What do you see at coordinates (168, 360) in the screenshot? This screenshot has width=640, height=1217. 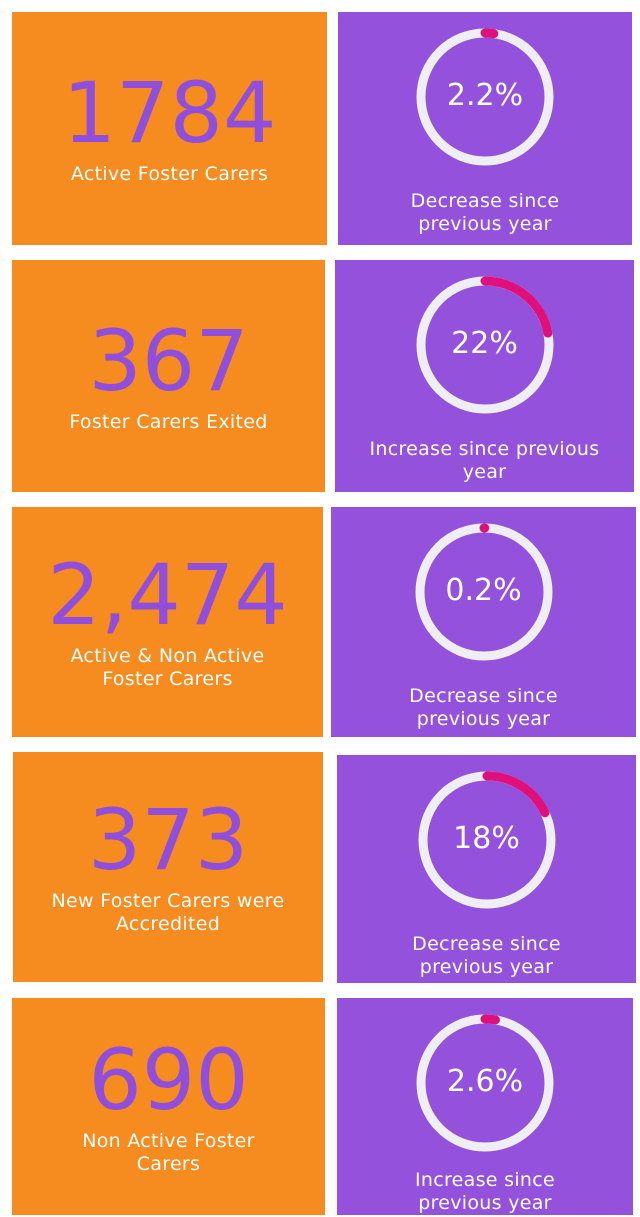 I see `stat-value: 367` at bounding box center [168, 360].